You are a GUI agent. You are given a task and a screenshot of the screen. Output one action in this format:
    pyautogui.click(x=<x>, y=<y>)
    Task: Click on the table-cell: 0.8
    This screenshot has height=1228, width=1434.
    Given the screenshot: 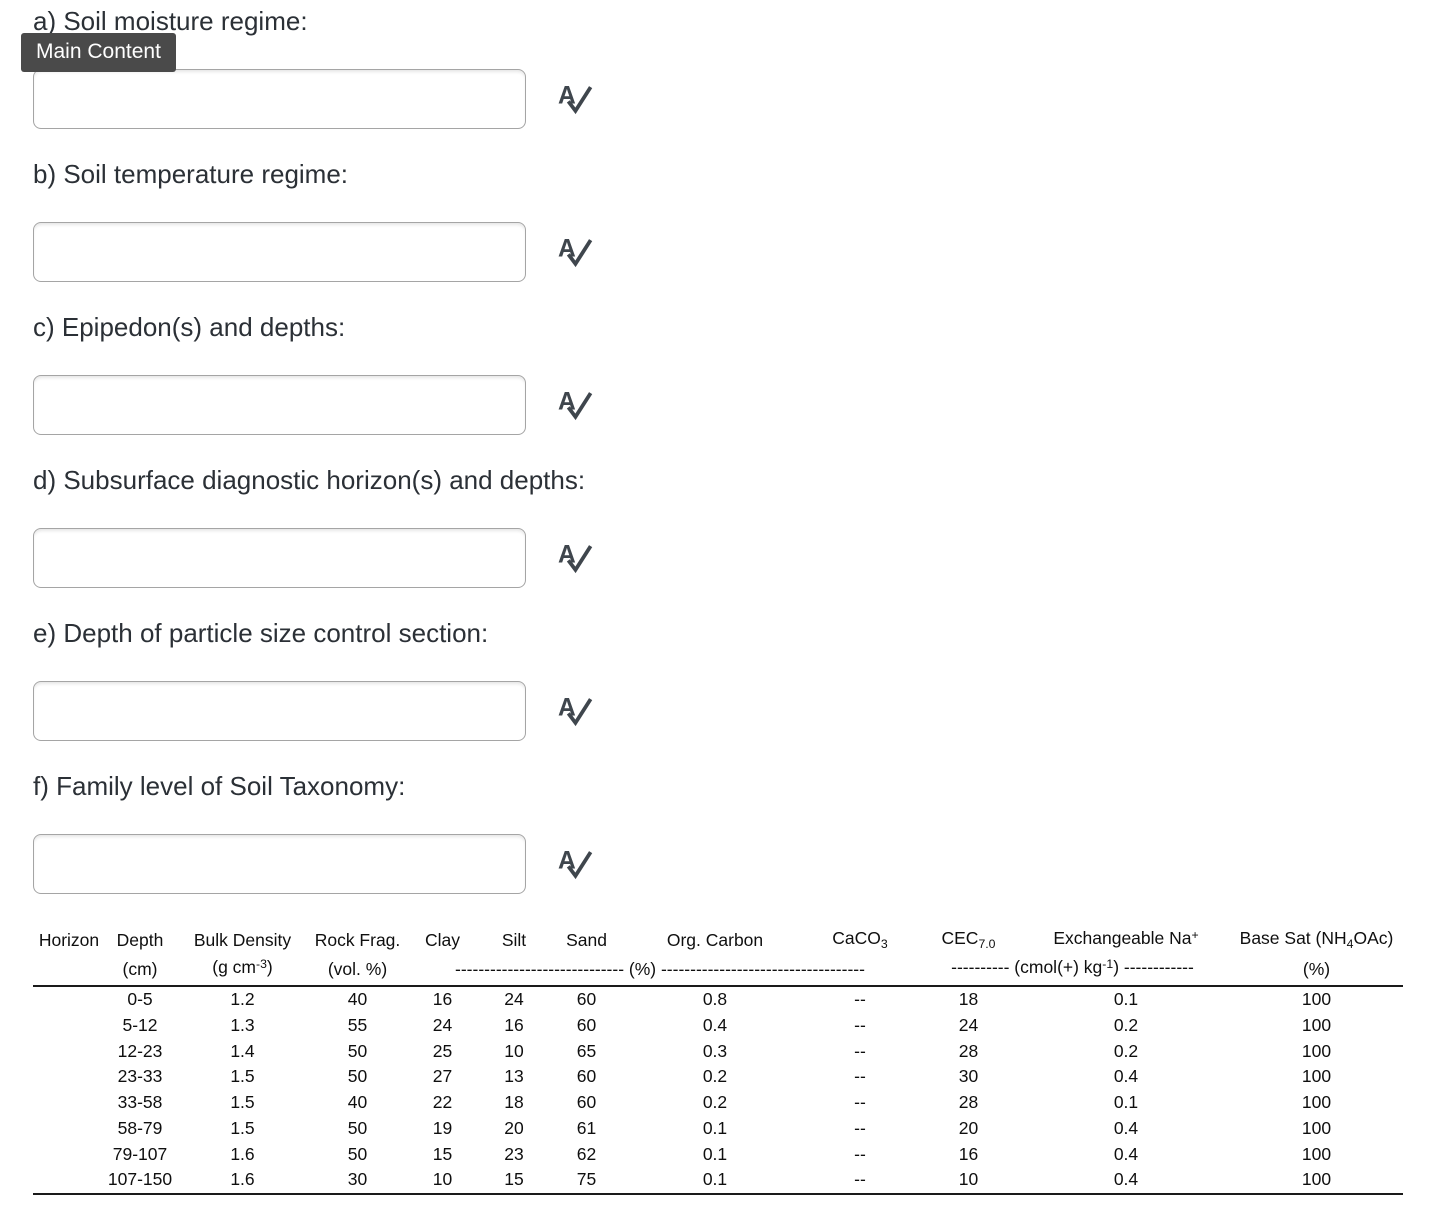 What is the action you would take?
    pyautogui.click(x=715, y=999)
    